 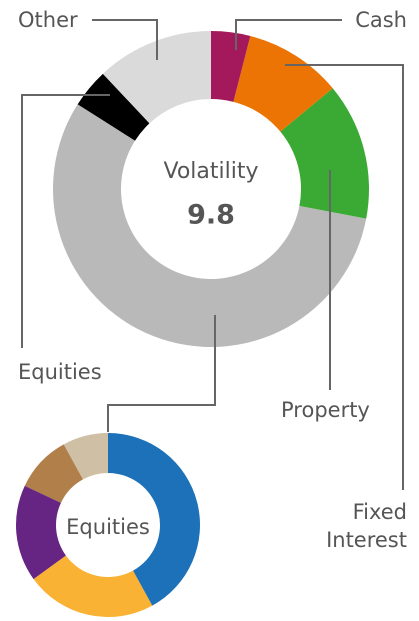 I want to click on center-value: 9.8, so click(x=211, y=215).